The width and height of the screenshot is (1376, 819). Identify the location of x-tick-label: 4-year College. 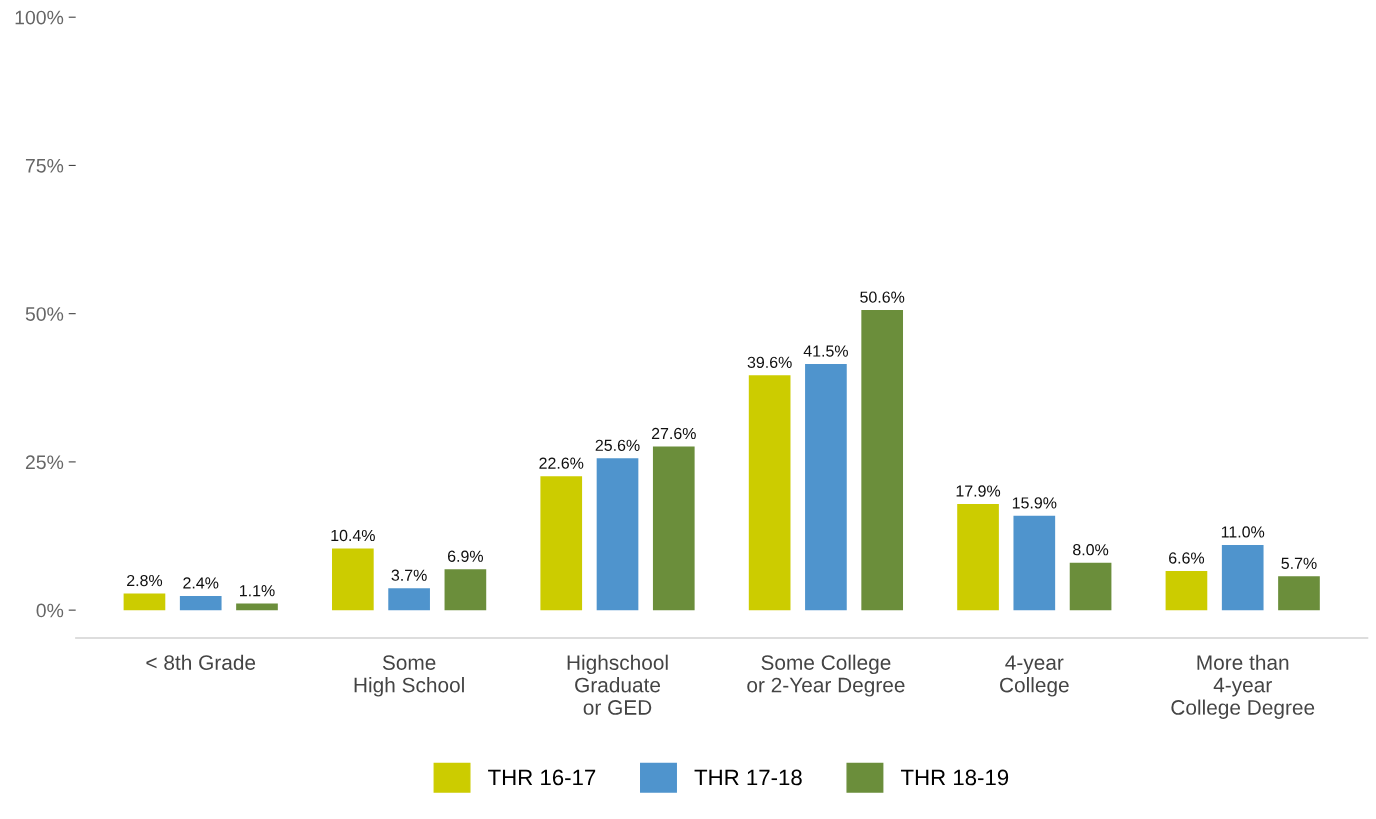
(1034, 676).